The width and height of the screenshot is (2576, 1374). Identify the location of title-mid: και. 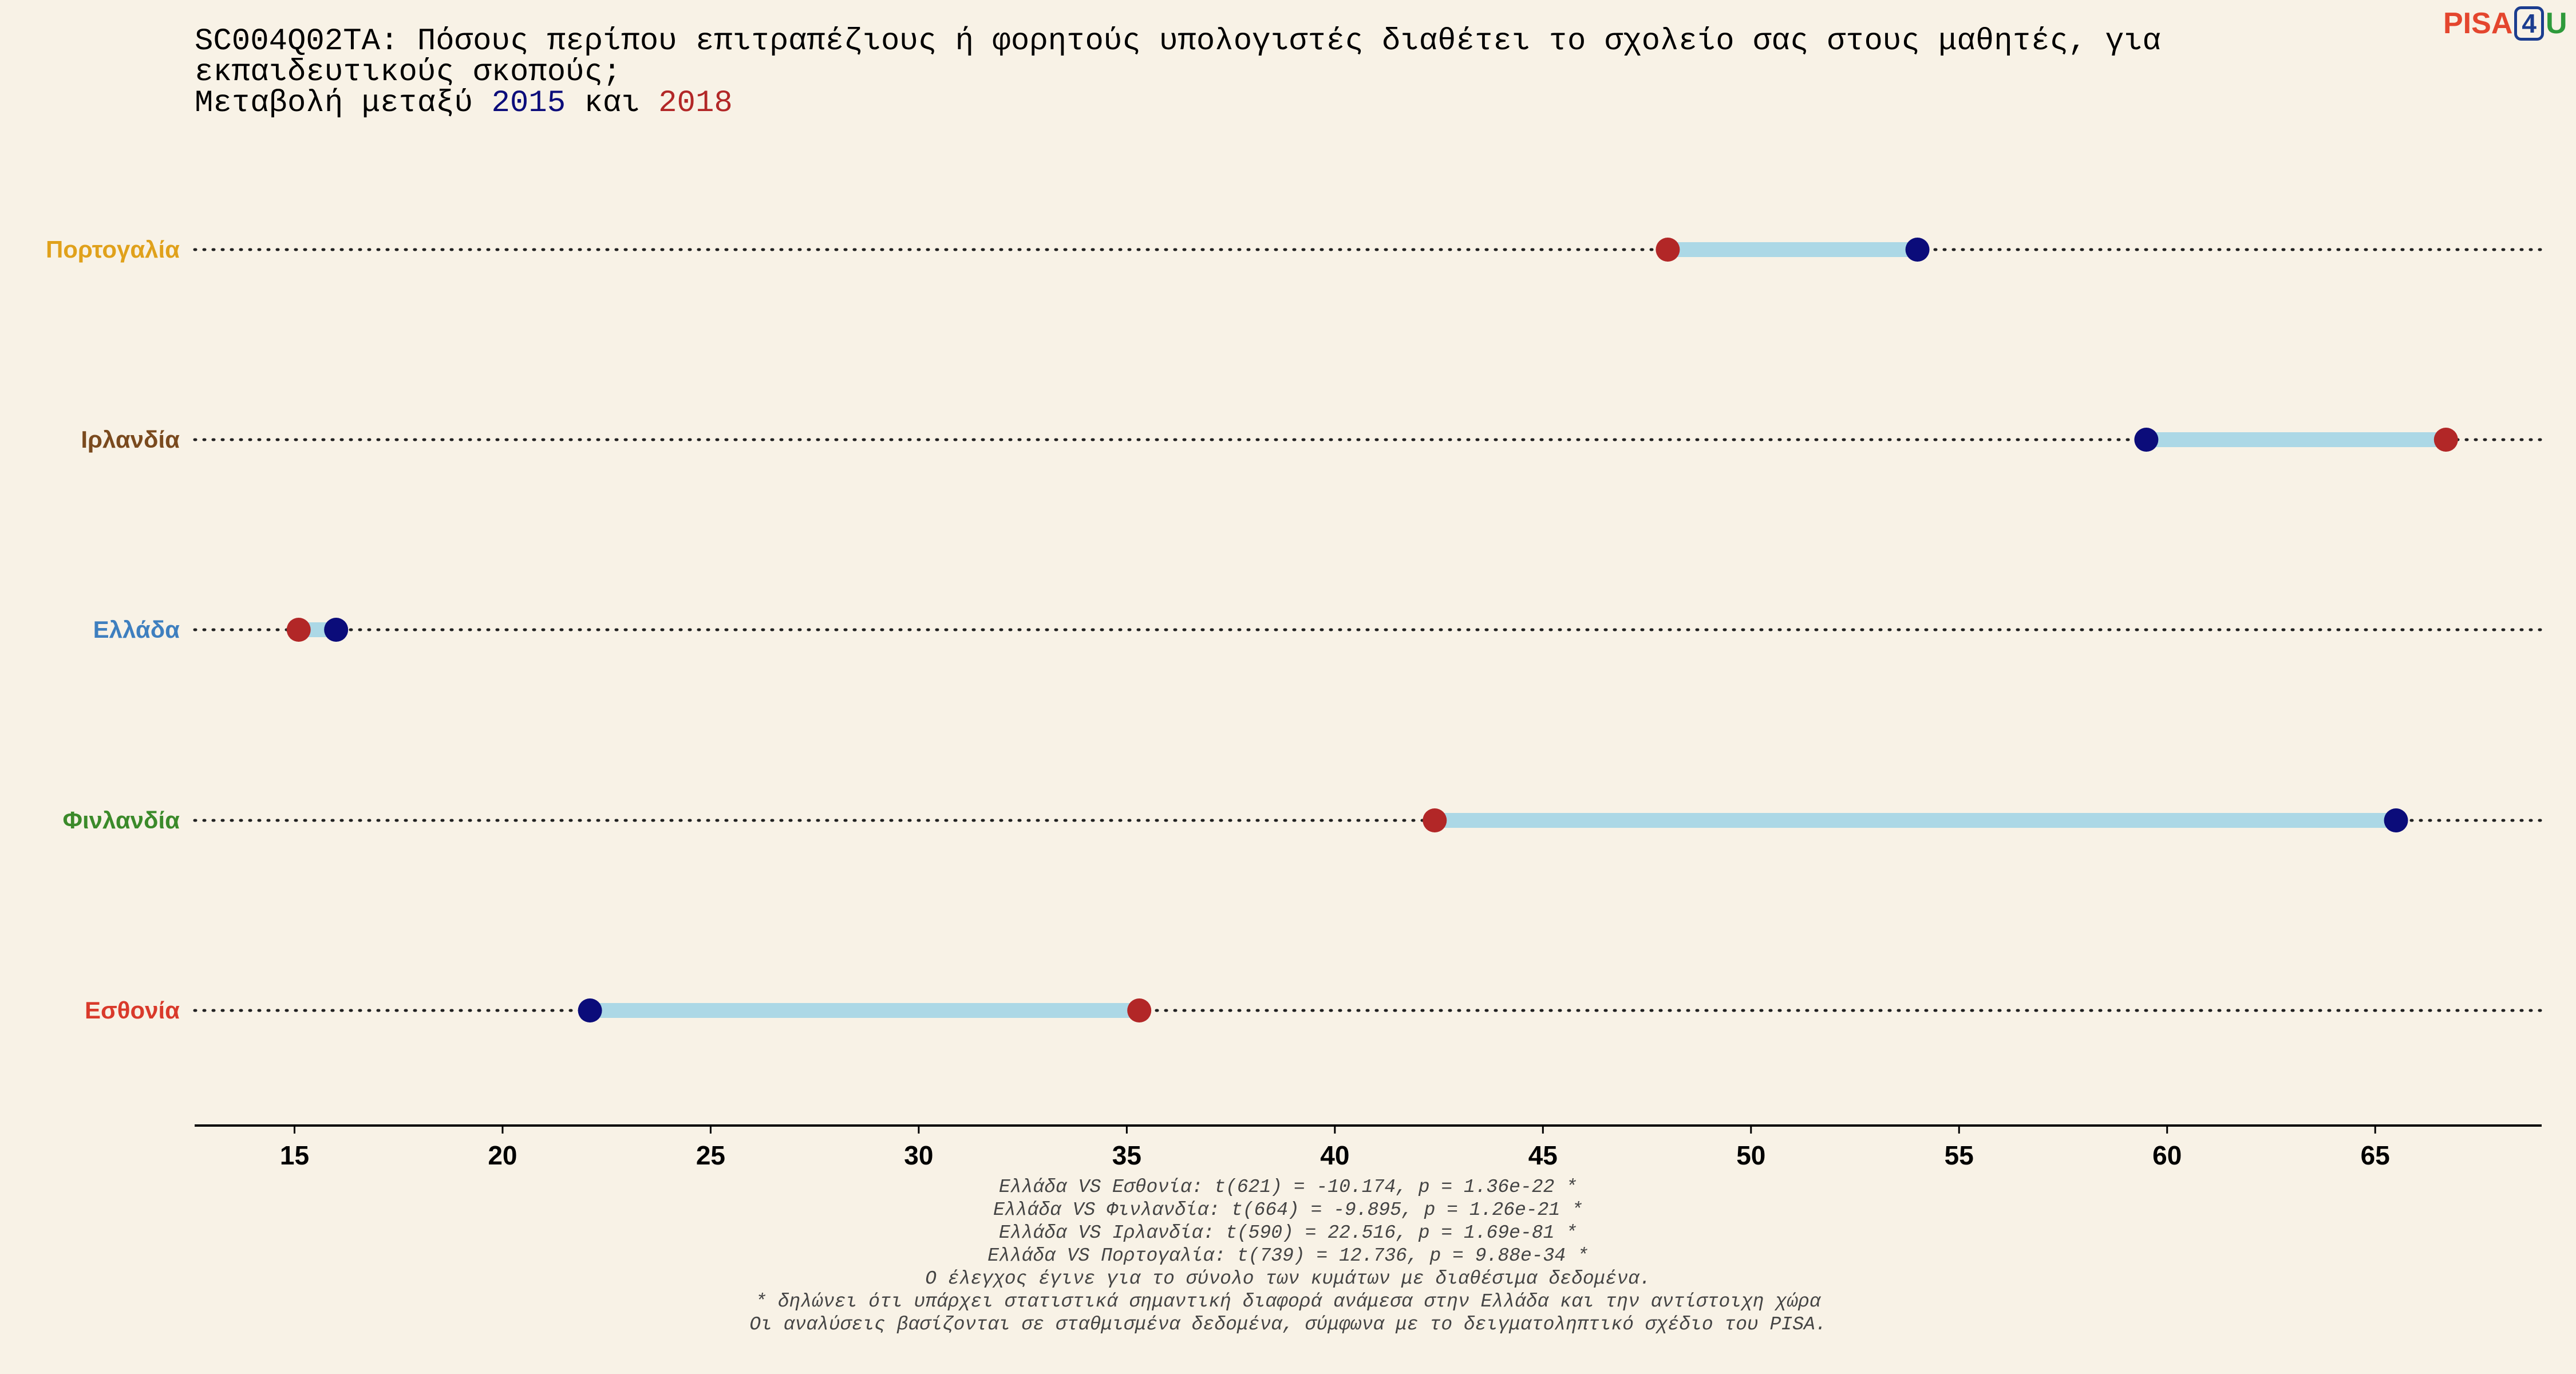
(612, 104).